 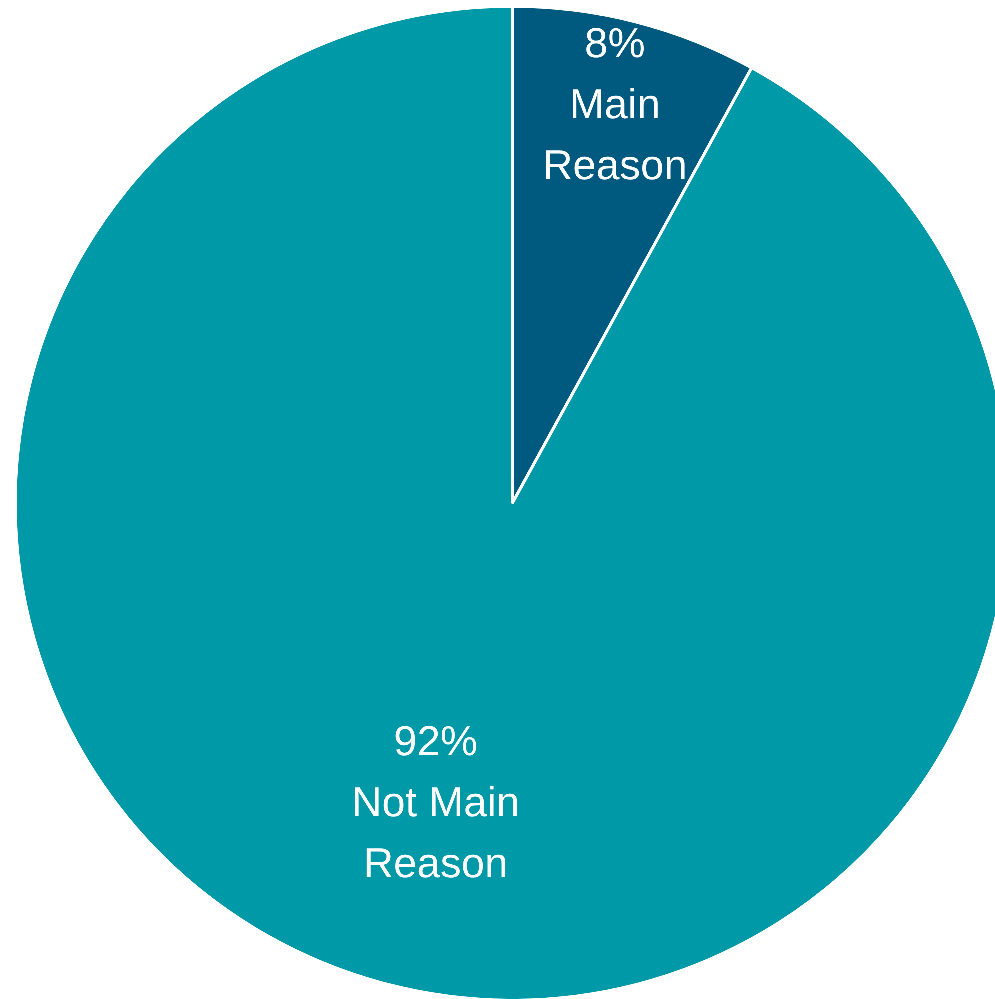 What do you see at coordinates (436, 740) in the screenshot?
I see `data-label: 92%` at bounding box center [436, 740].